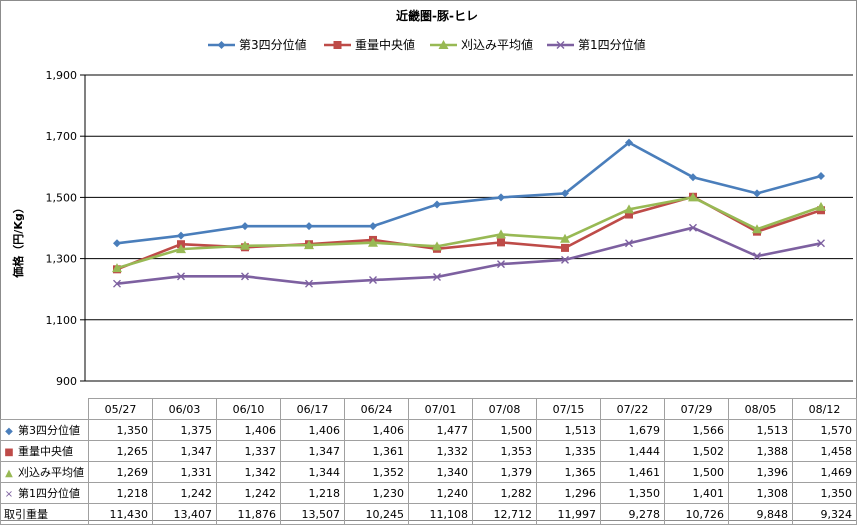 Image resolution: width=857 pixels, height=525 pixels. I want to click on table-cell: 1,335, so click(568, 451).